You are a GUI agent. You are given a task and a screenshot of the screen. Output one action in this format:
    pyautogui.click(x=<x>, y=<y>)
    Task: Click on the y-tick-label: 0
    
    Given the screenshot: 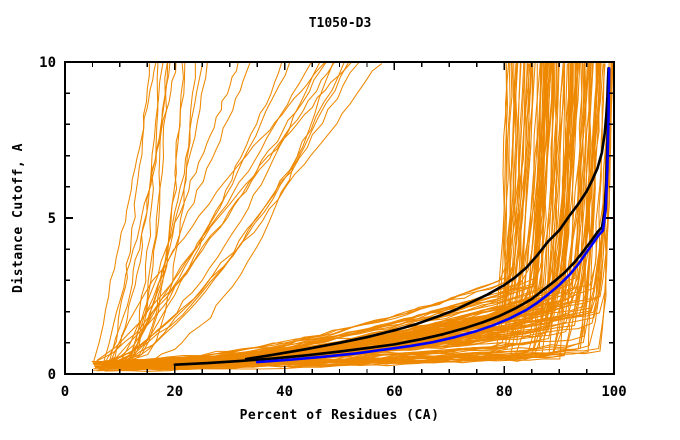 What is the action you would take?
    pyautogui.click(x=52, y=375)
    